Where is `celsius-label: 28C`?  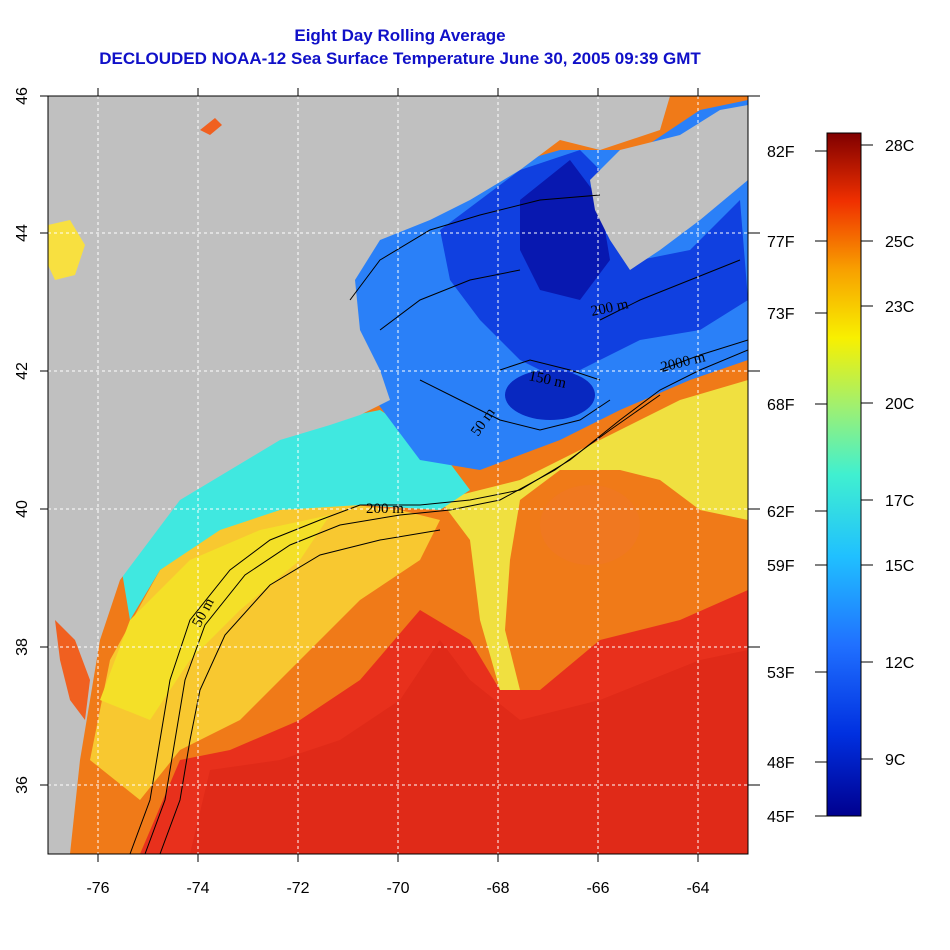
celsius-label: 28C is located at coordinates (899, 146).